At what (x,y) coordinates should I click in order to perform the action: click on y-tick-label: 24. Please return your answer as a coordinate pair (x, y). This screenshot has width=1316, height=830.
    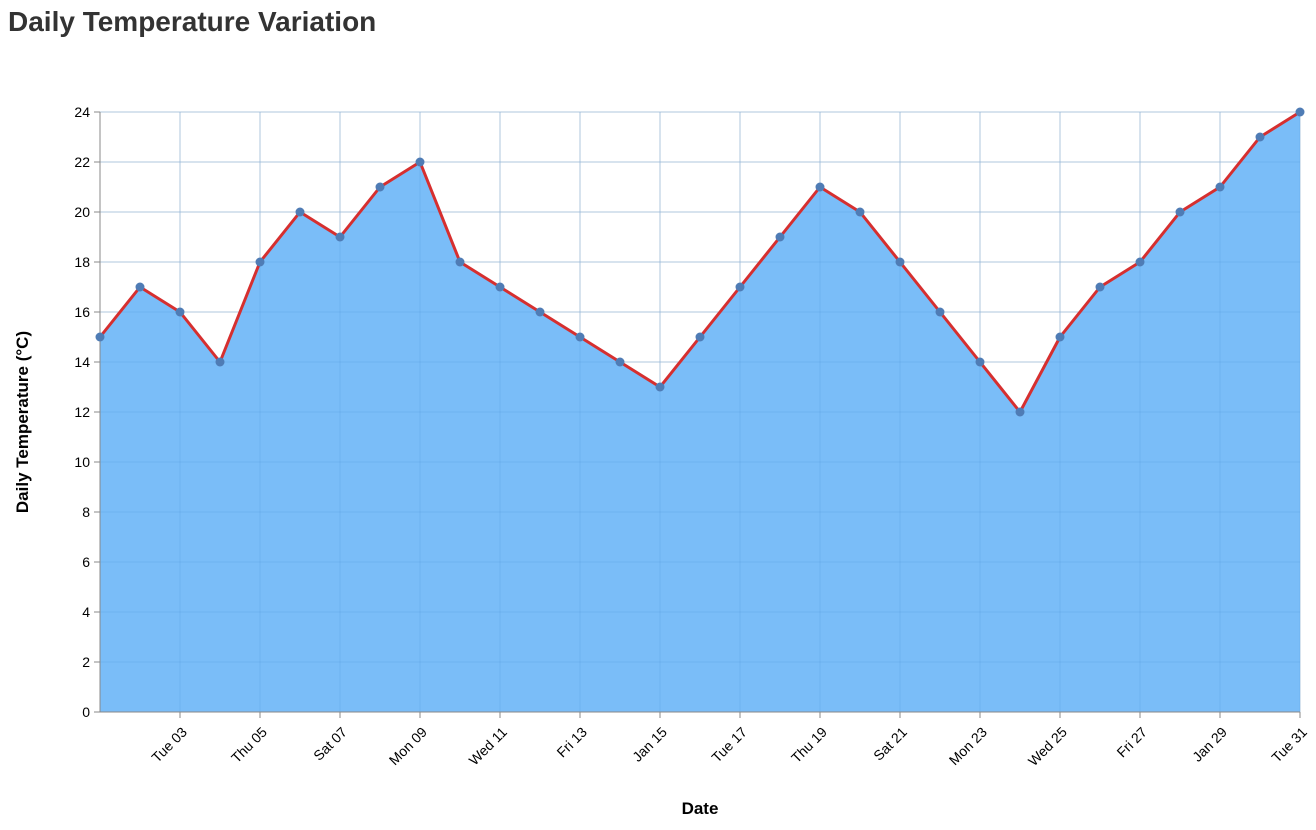
    Looking at the image, I should click on (82, 112).